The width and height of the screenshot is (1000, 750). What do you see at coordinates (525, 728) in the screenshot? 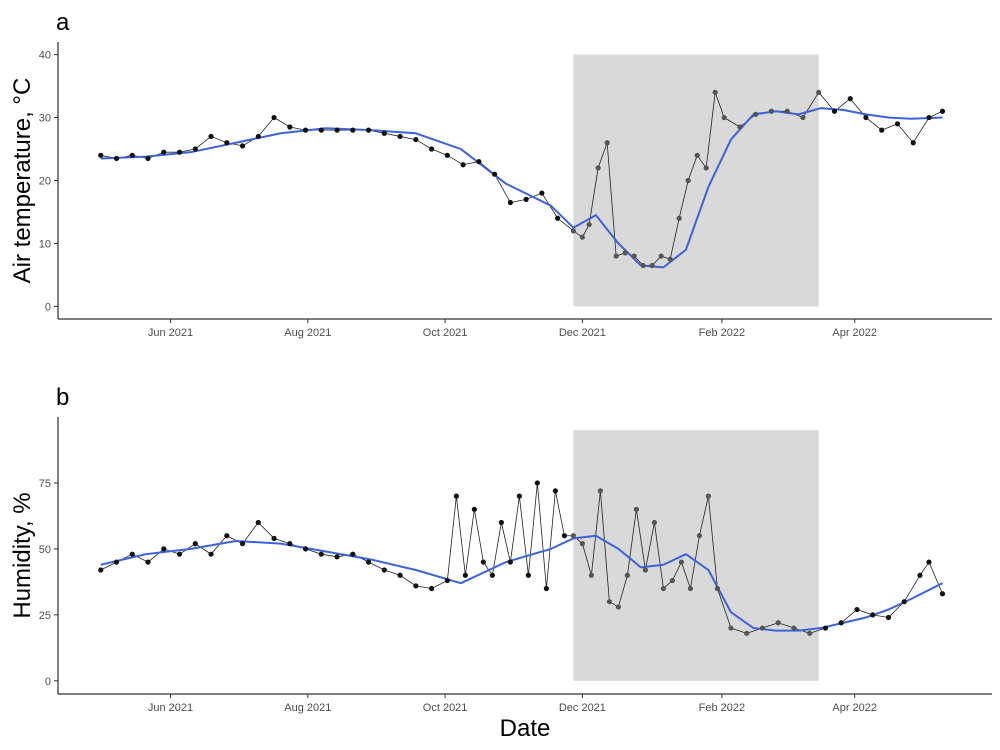
I see `x-axis-title: Date` at bounding box center [525, 728].